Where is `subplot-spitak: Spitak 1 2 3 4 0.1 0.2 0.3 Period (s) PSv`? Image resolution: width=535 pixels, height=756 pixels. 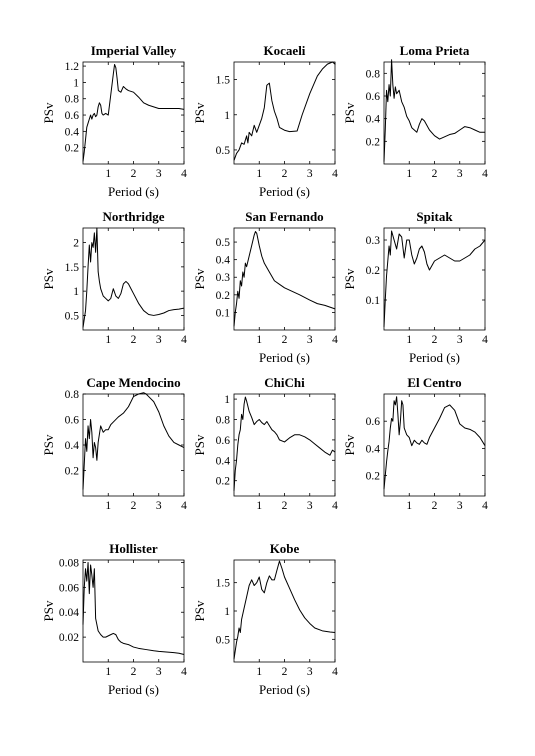
subplot-spitak: Spitak 1 2 3 4 0.1 0.2 0.3 Period (s) PSv is located at coordinates (415, 287).